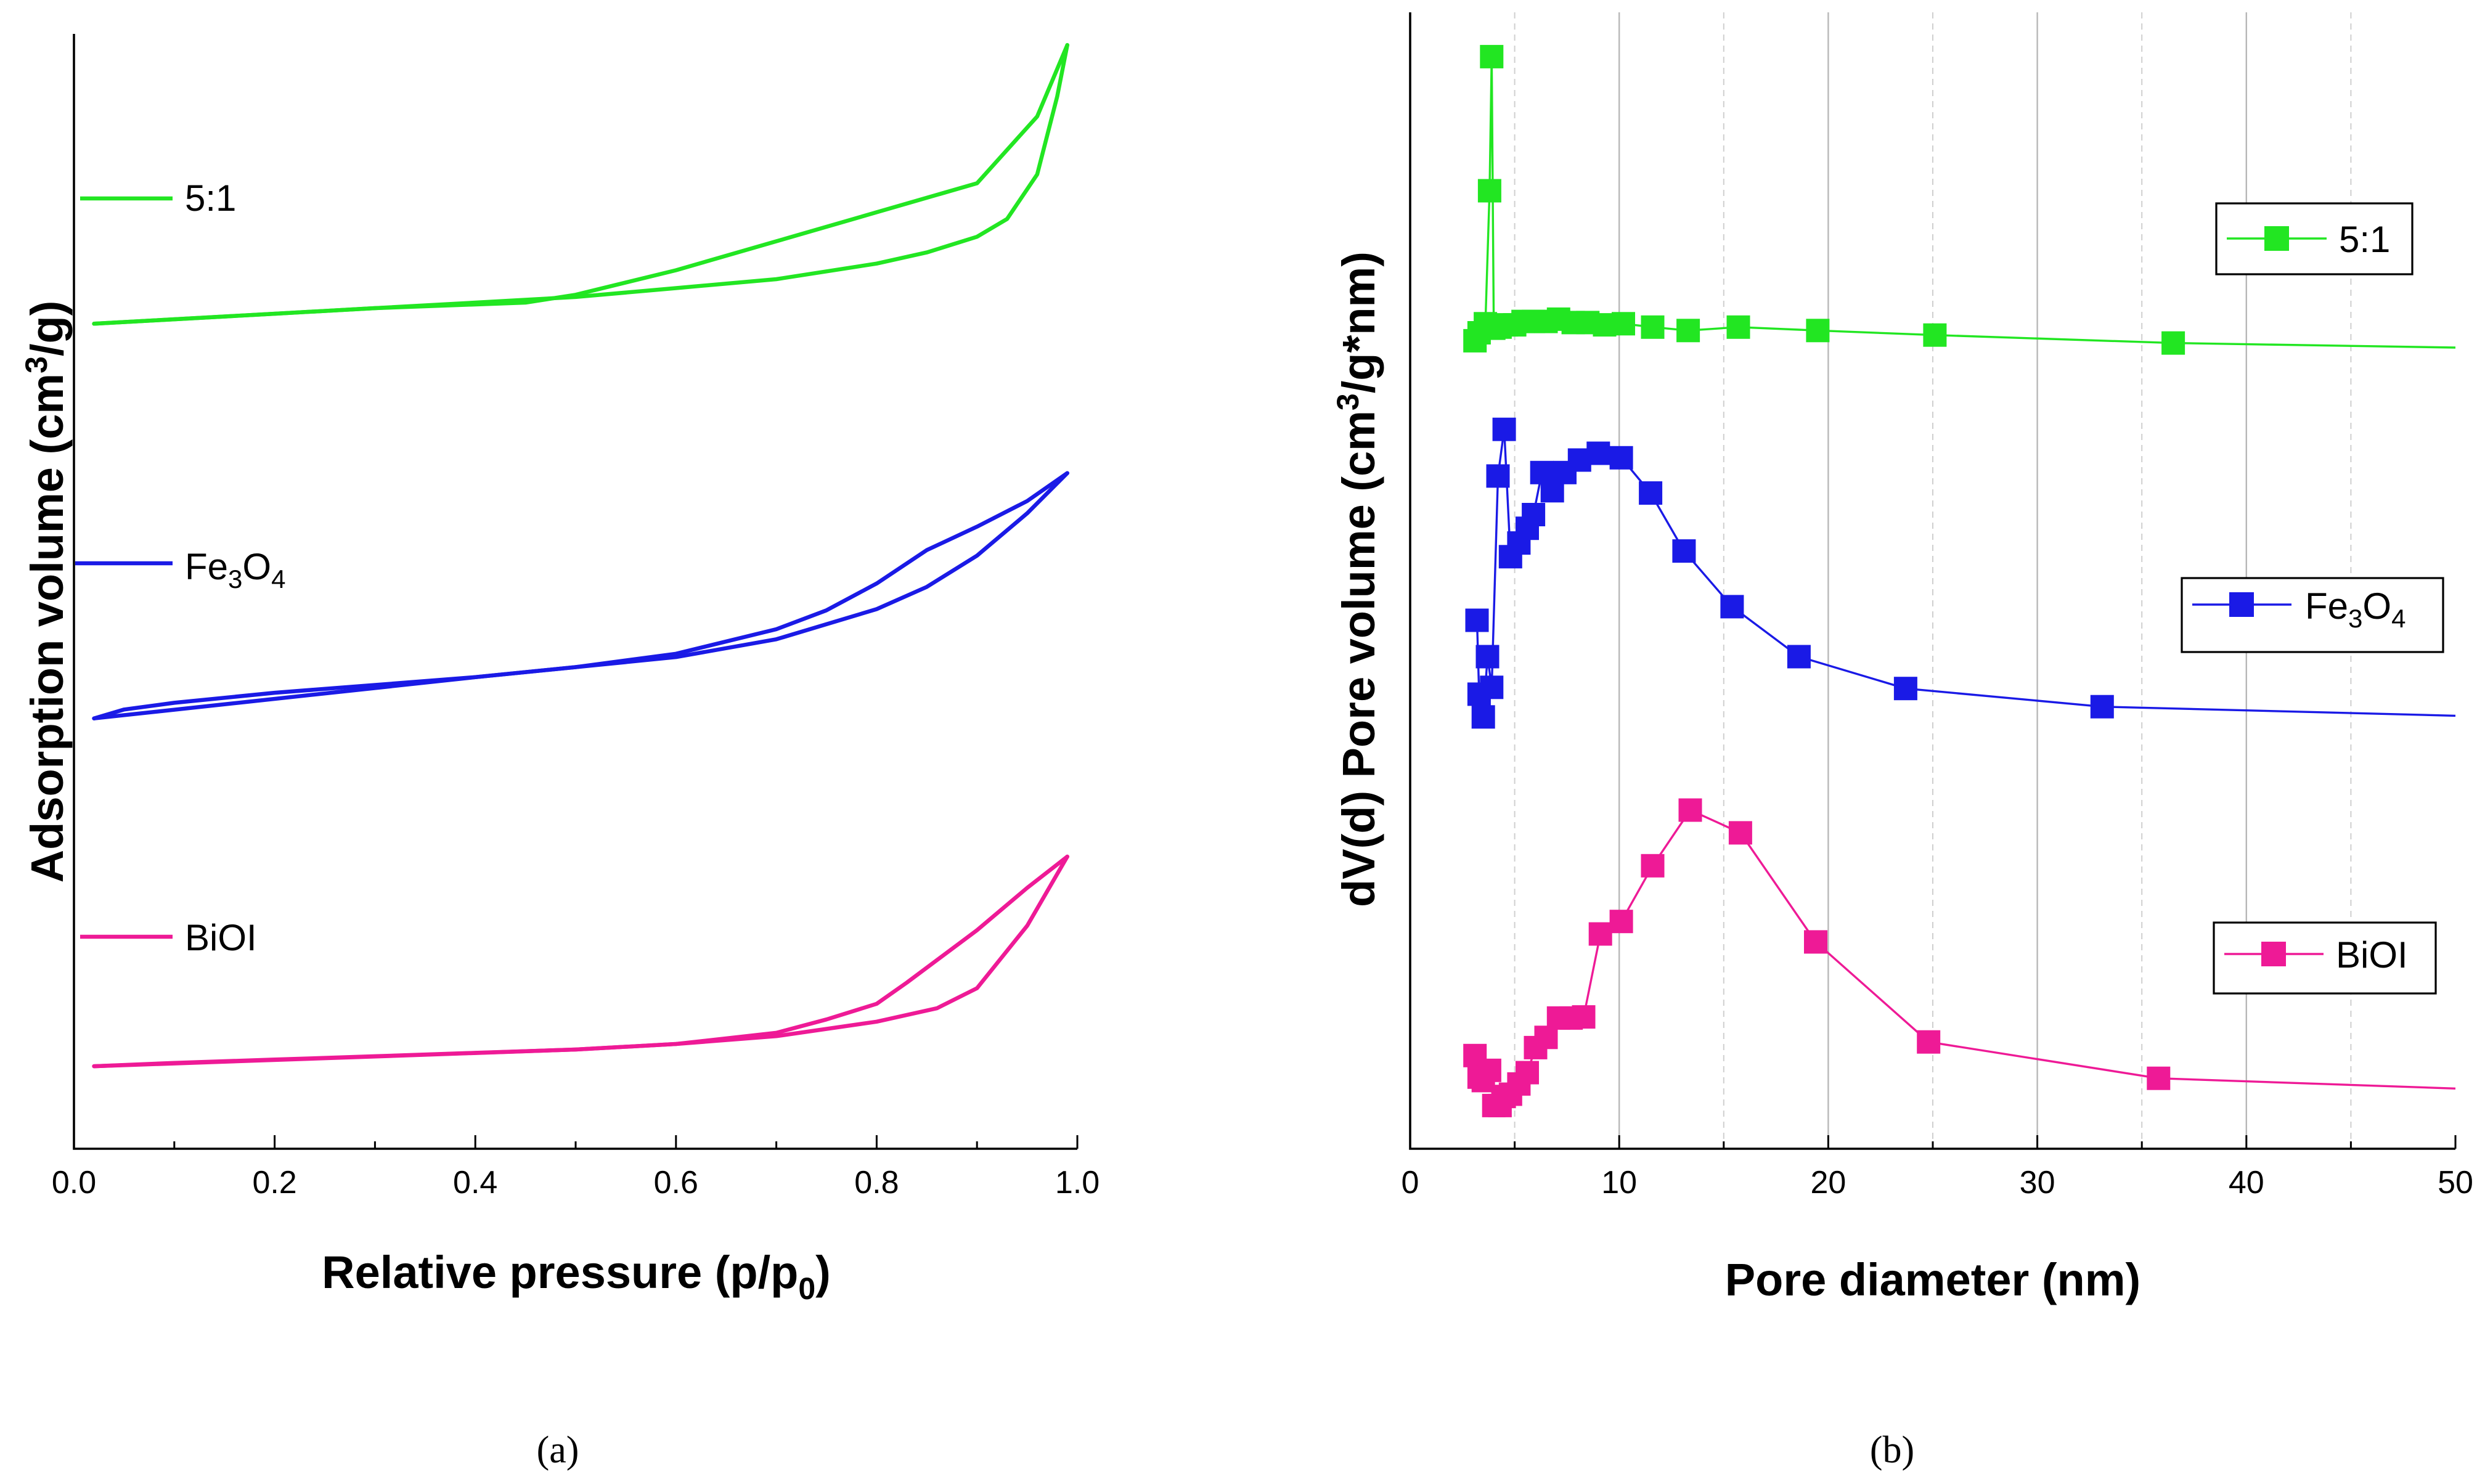  I want to click on caption-a: (a), so click(558, 1450).